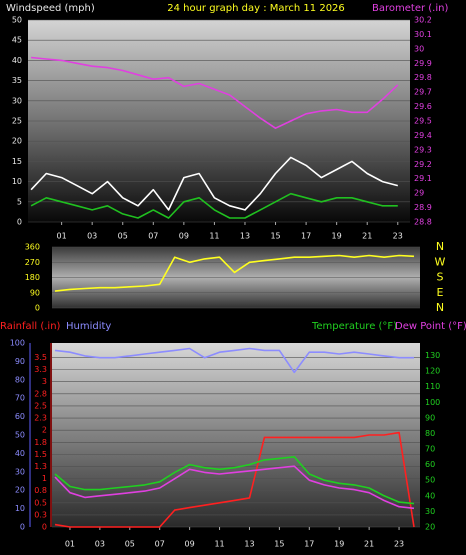  I want to click on y-tick-label: 25, so click(17, 121).